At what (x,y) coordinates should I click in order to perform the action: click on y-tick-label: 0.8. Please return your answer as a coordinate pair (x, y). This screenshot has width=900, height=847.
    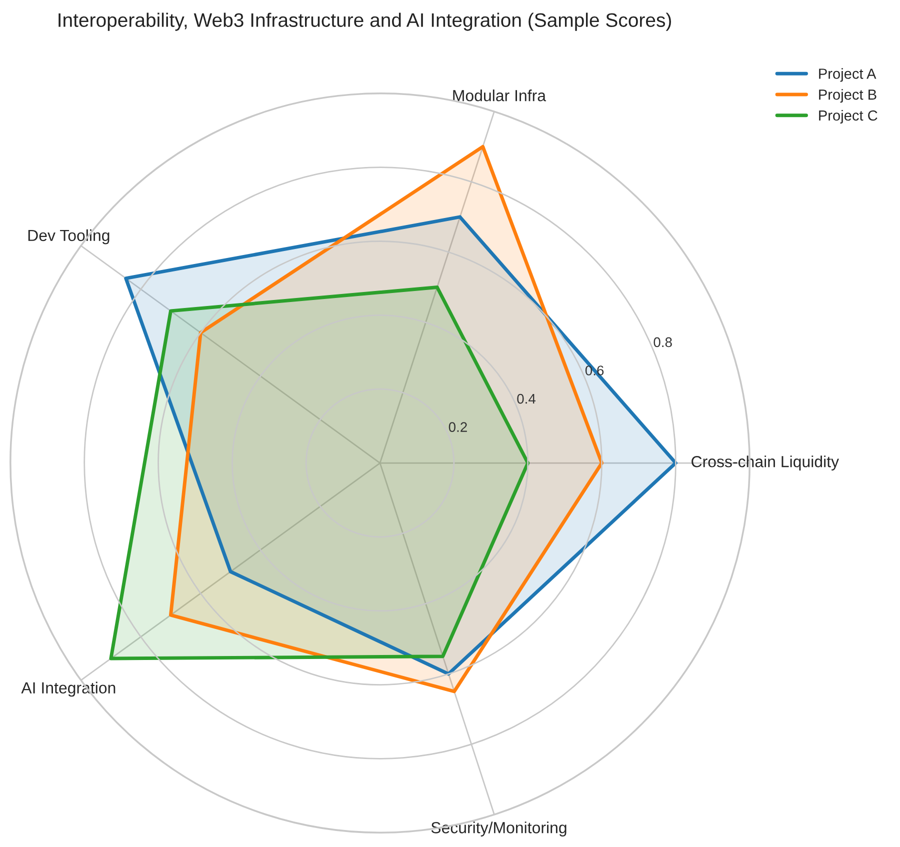
    Looking at the image, I should click on (663, 342).